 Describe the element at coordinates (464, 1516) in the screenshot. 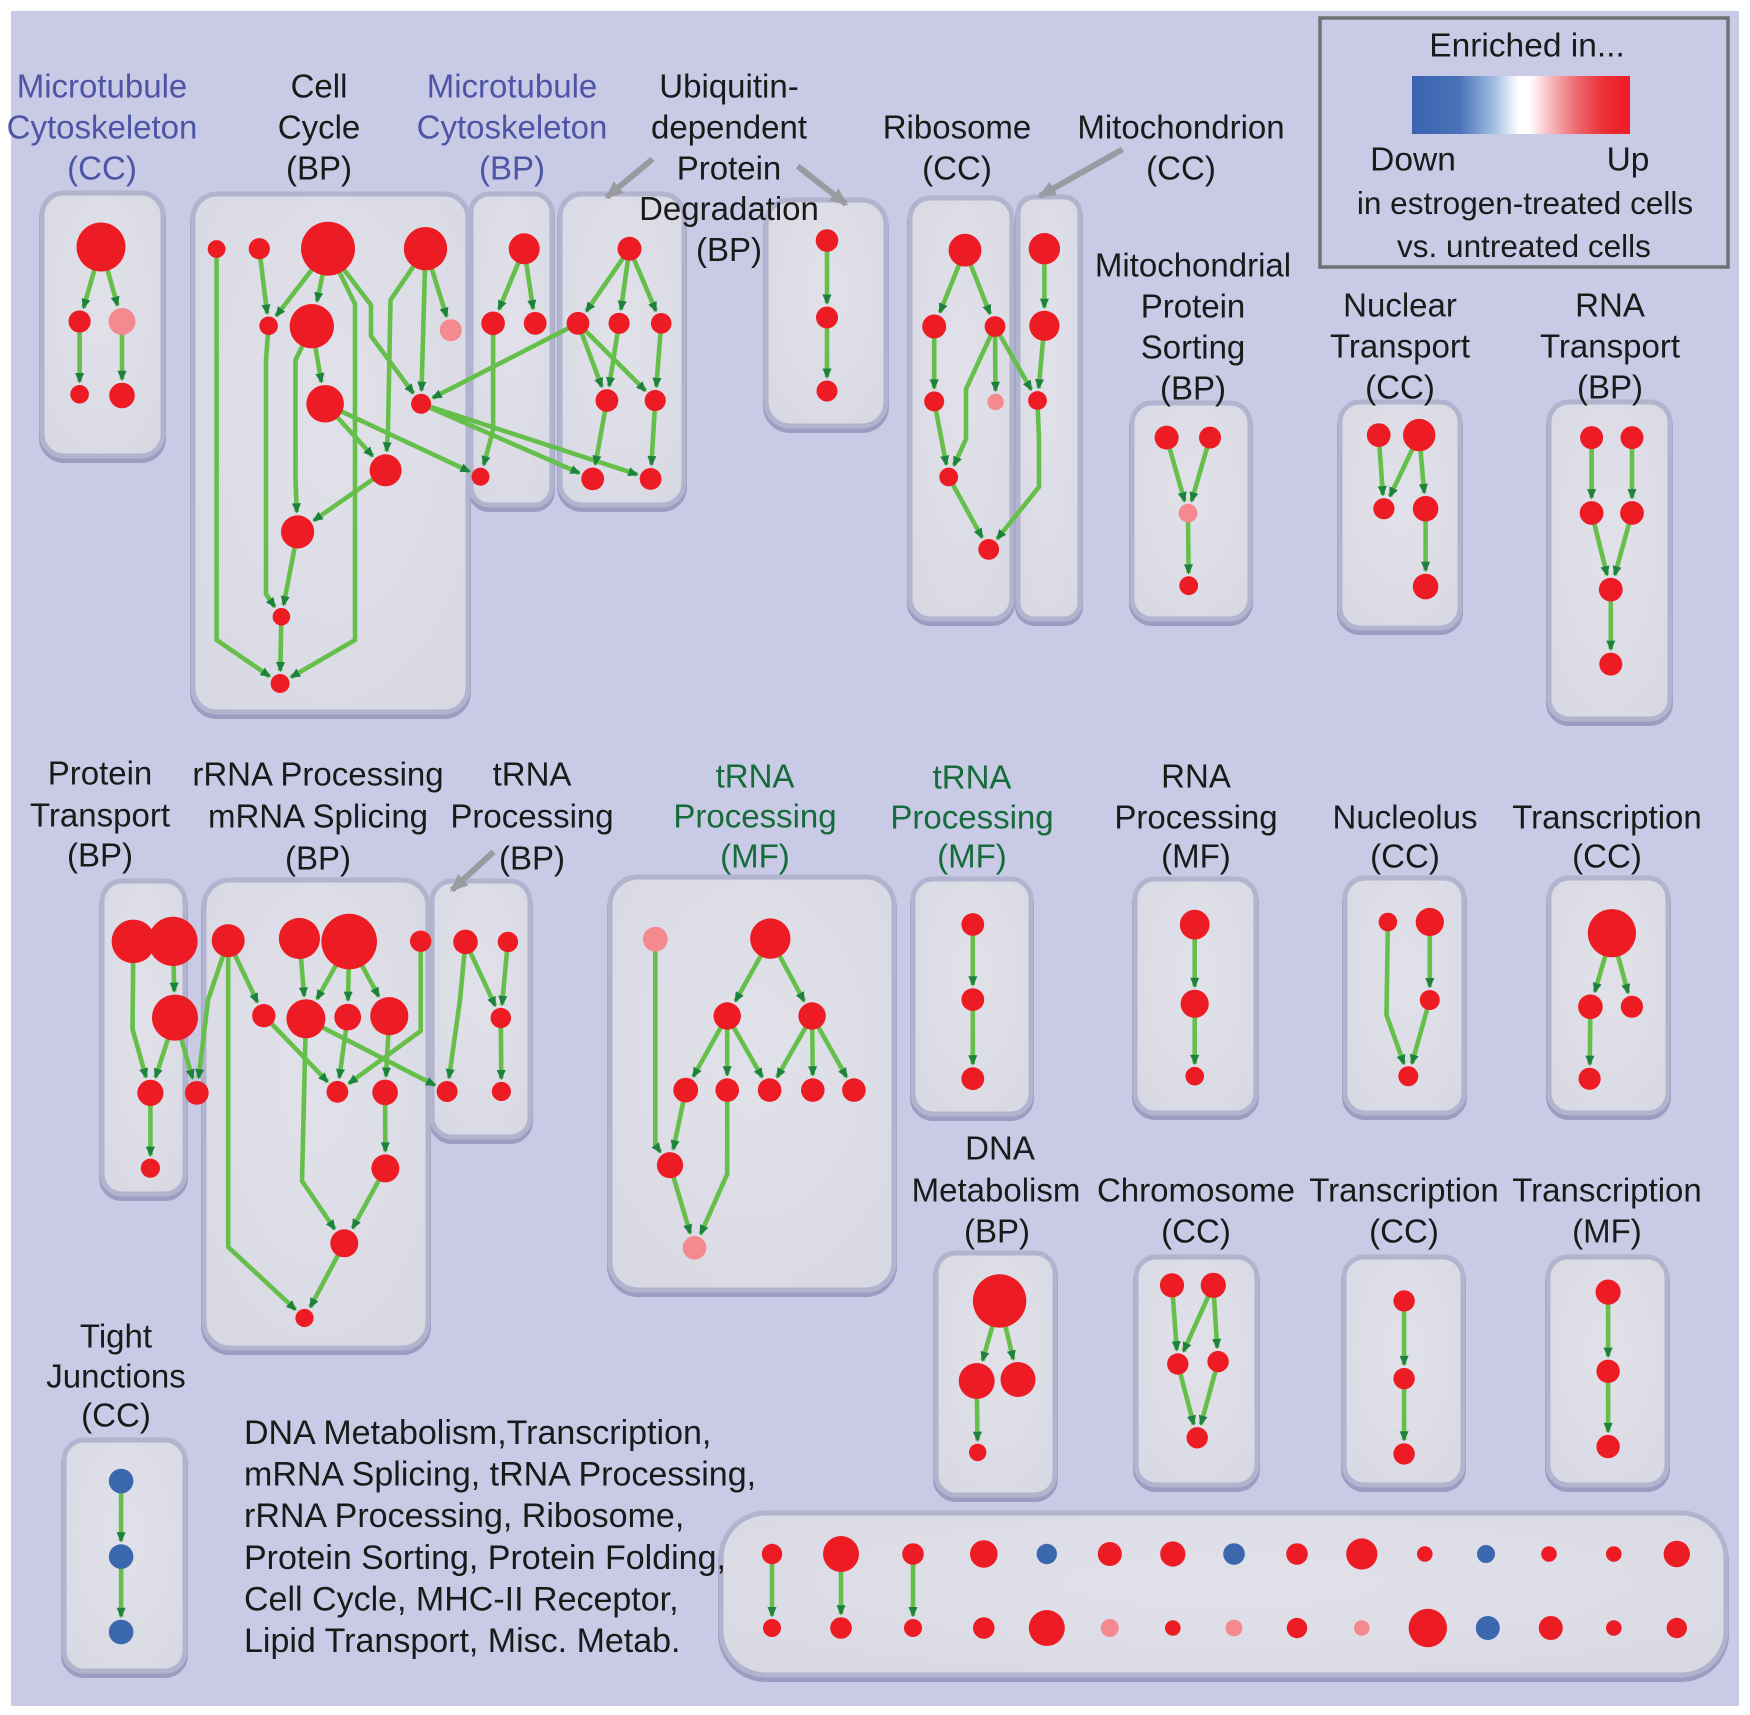

I see `svg-text: rRNA Processing, Ribosome,` at that location.